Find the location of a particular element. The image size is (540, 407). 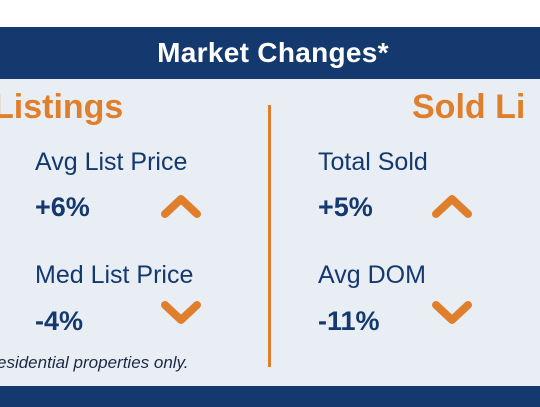

header-bar: Market Changes* is located at coordinates (270, 53).